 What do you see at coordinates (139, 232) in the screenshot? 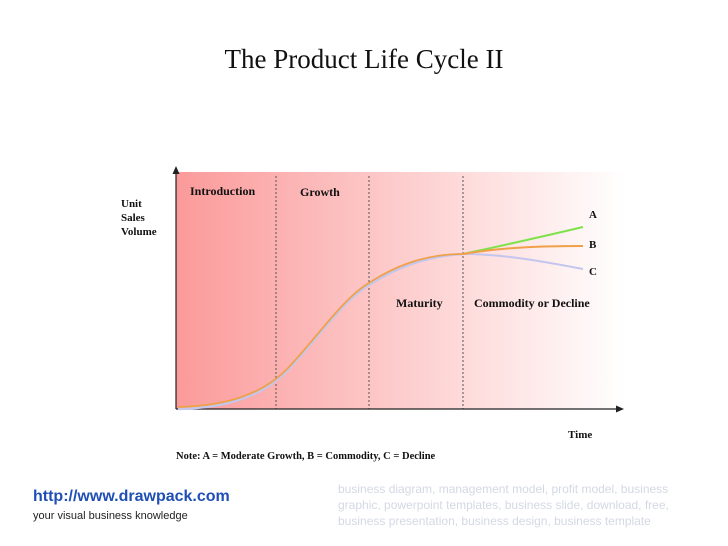
I see `y-axis-label-line-3: Volume` at bounding box center [139, 232].